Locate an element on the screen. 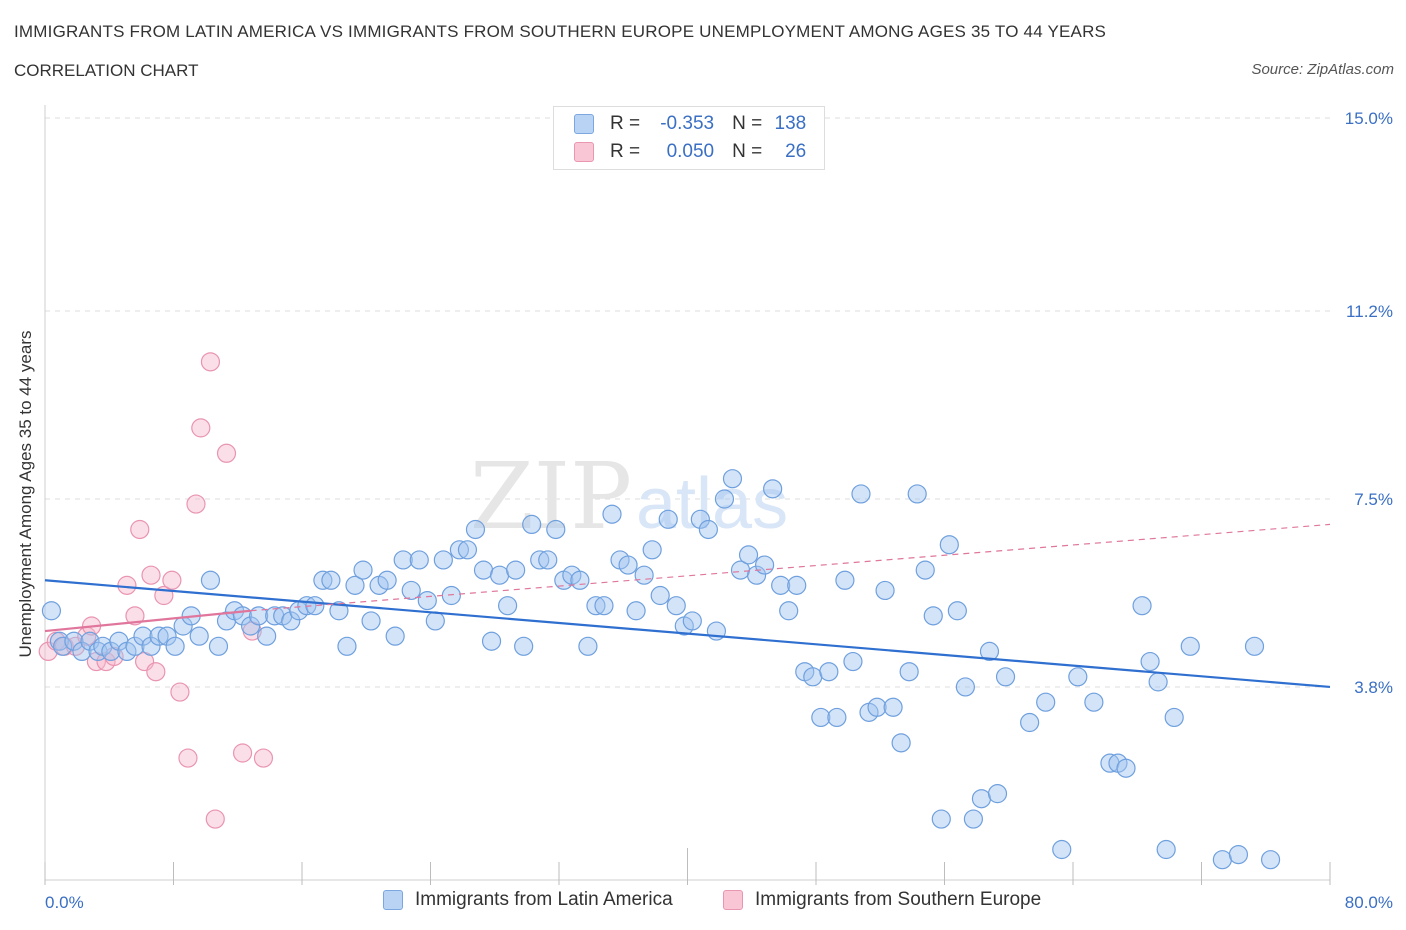 The width and height of the screenshot is (1406, 930). series-swatch-pink is located at coordinates (733, 900).